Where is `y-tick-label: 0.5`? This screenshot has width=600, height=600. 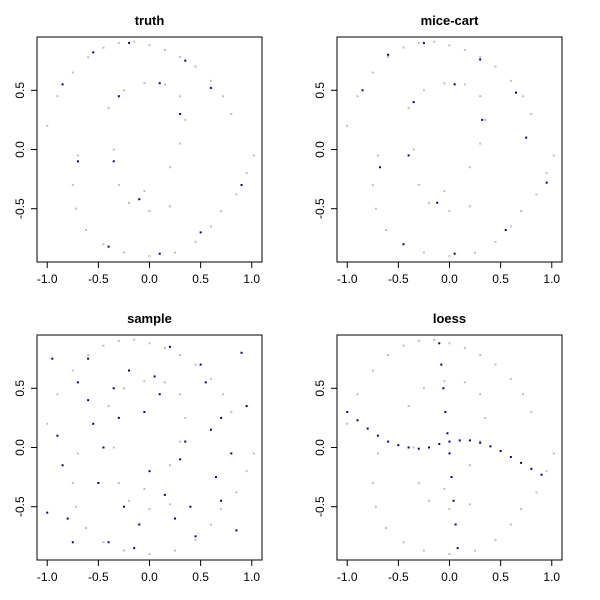 y-tick-label: 0.5 is located at coordinates (20, 388).